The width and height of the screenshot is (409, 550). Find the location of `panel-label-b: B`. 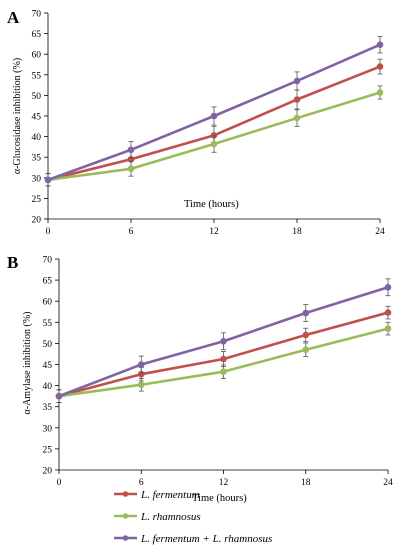

panel-label-b: B is located at coordinates (12, 262).